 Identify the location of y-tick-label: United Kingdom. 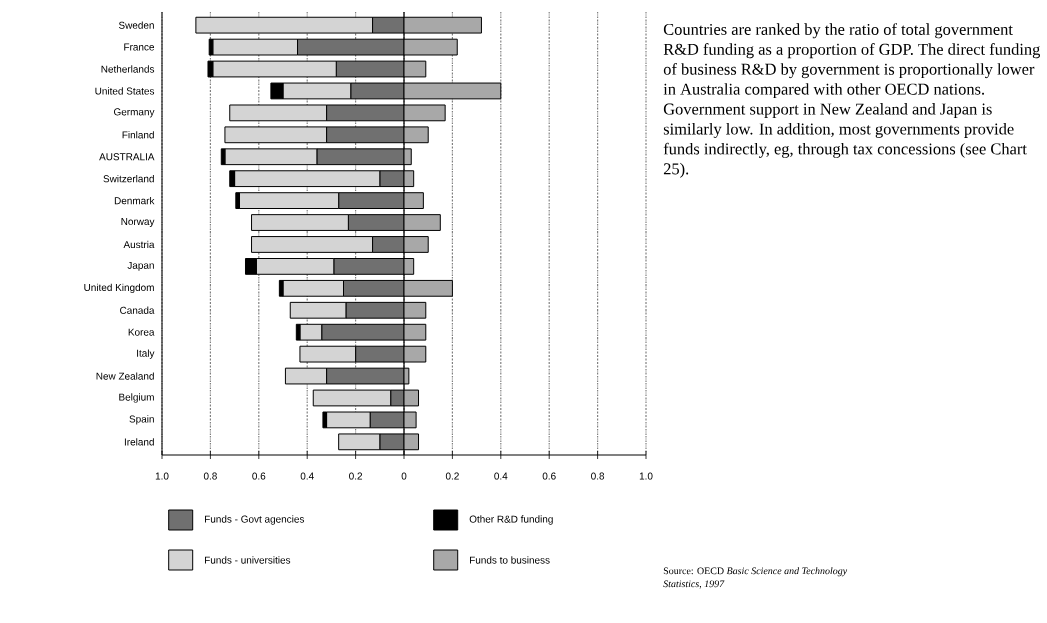
(119, 288).